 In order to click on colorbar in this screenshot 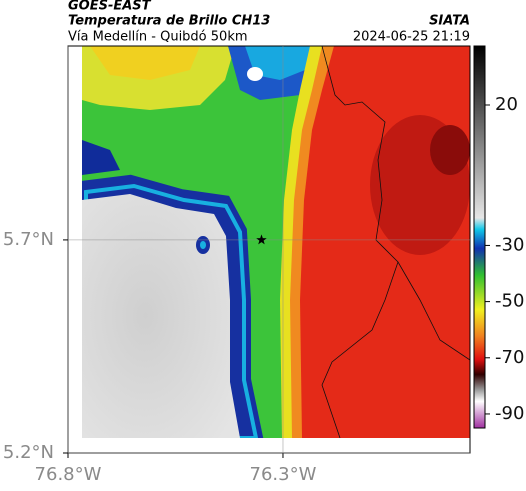, I will do `click(479, 237)`.